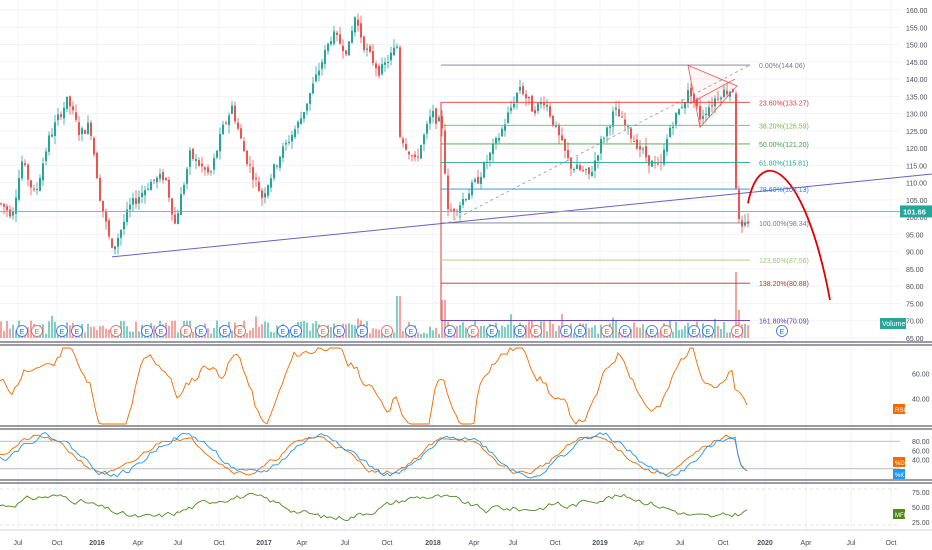 This screenshot has height=550, width=932. What do you see at coordinates (712, 96) in the screenshot?
I see `wedge-pattern` at bounding box center [712, 96].